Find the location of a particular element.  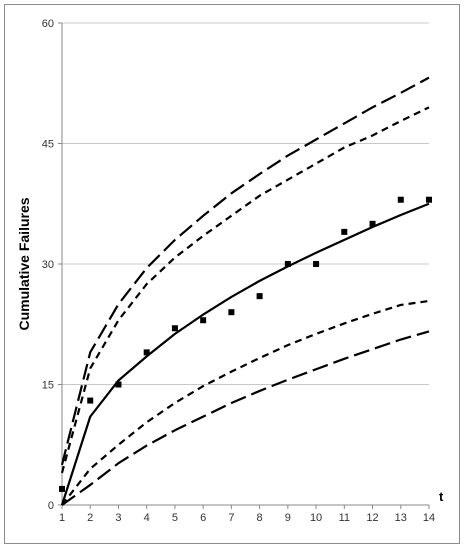

x-tick-12: 12 is located at coordinates (372, 518).